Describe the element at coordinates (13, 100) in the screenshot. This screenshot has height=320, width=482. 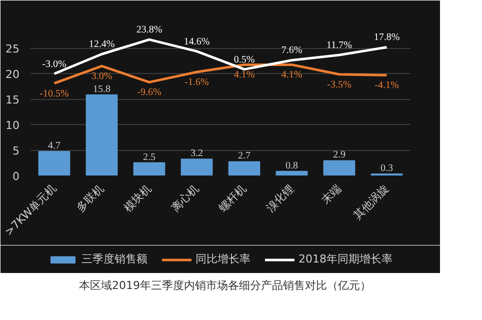
I see `y-tick-label: 15` at that location.